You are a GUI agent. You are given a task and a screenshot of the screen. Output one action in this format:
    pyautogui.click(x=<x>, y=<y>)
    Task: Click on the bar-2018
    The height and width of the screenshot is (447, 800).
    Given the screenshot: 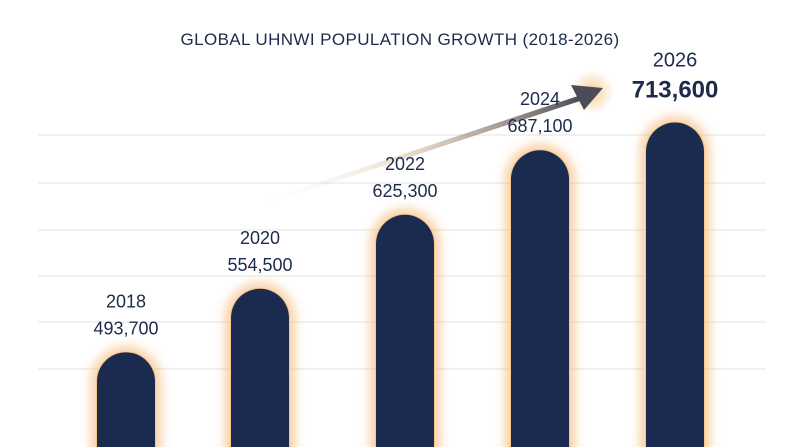 What is the action you would take?
    pyautogui.click(x=126, y=399)
    